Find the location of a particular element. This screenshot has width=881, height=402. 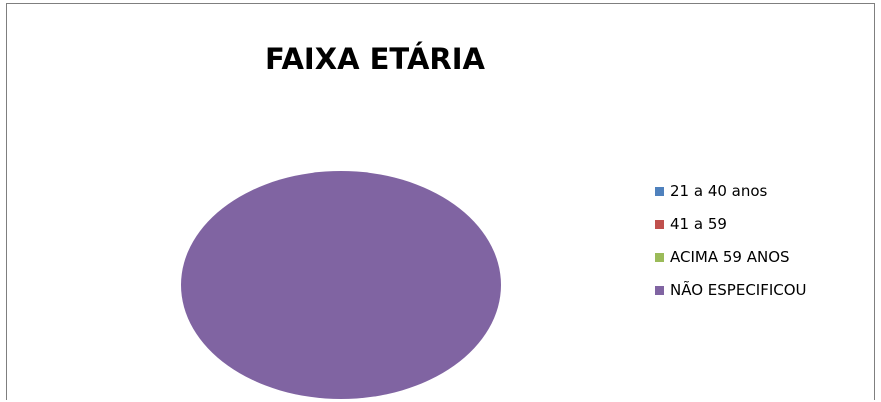

legend-item-acima-59-anos: ACIMA 59 ANOS is located at coordinates (731, 257).